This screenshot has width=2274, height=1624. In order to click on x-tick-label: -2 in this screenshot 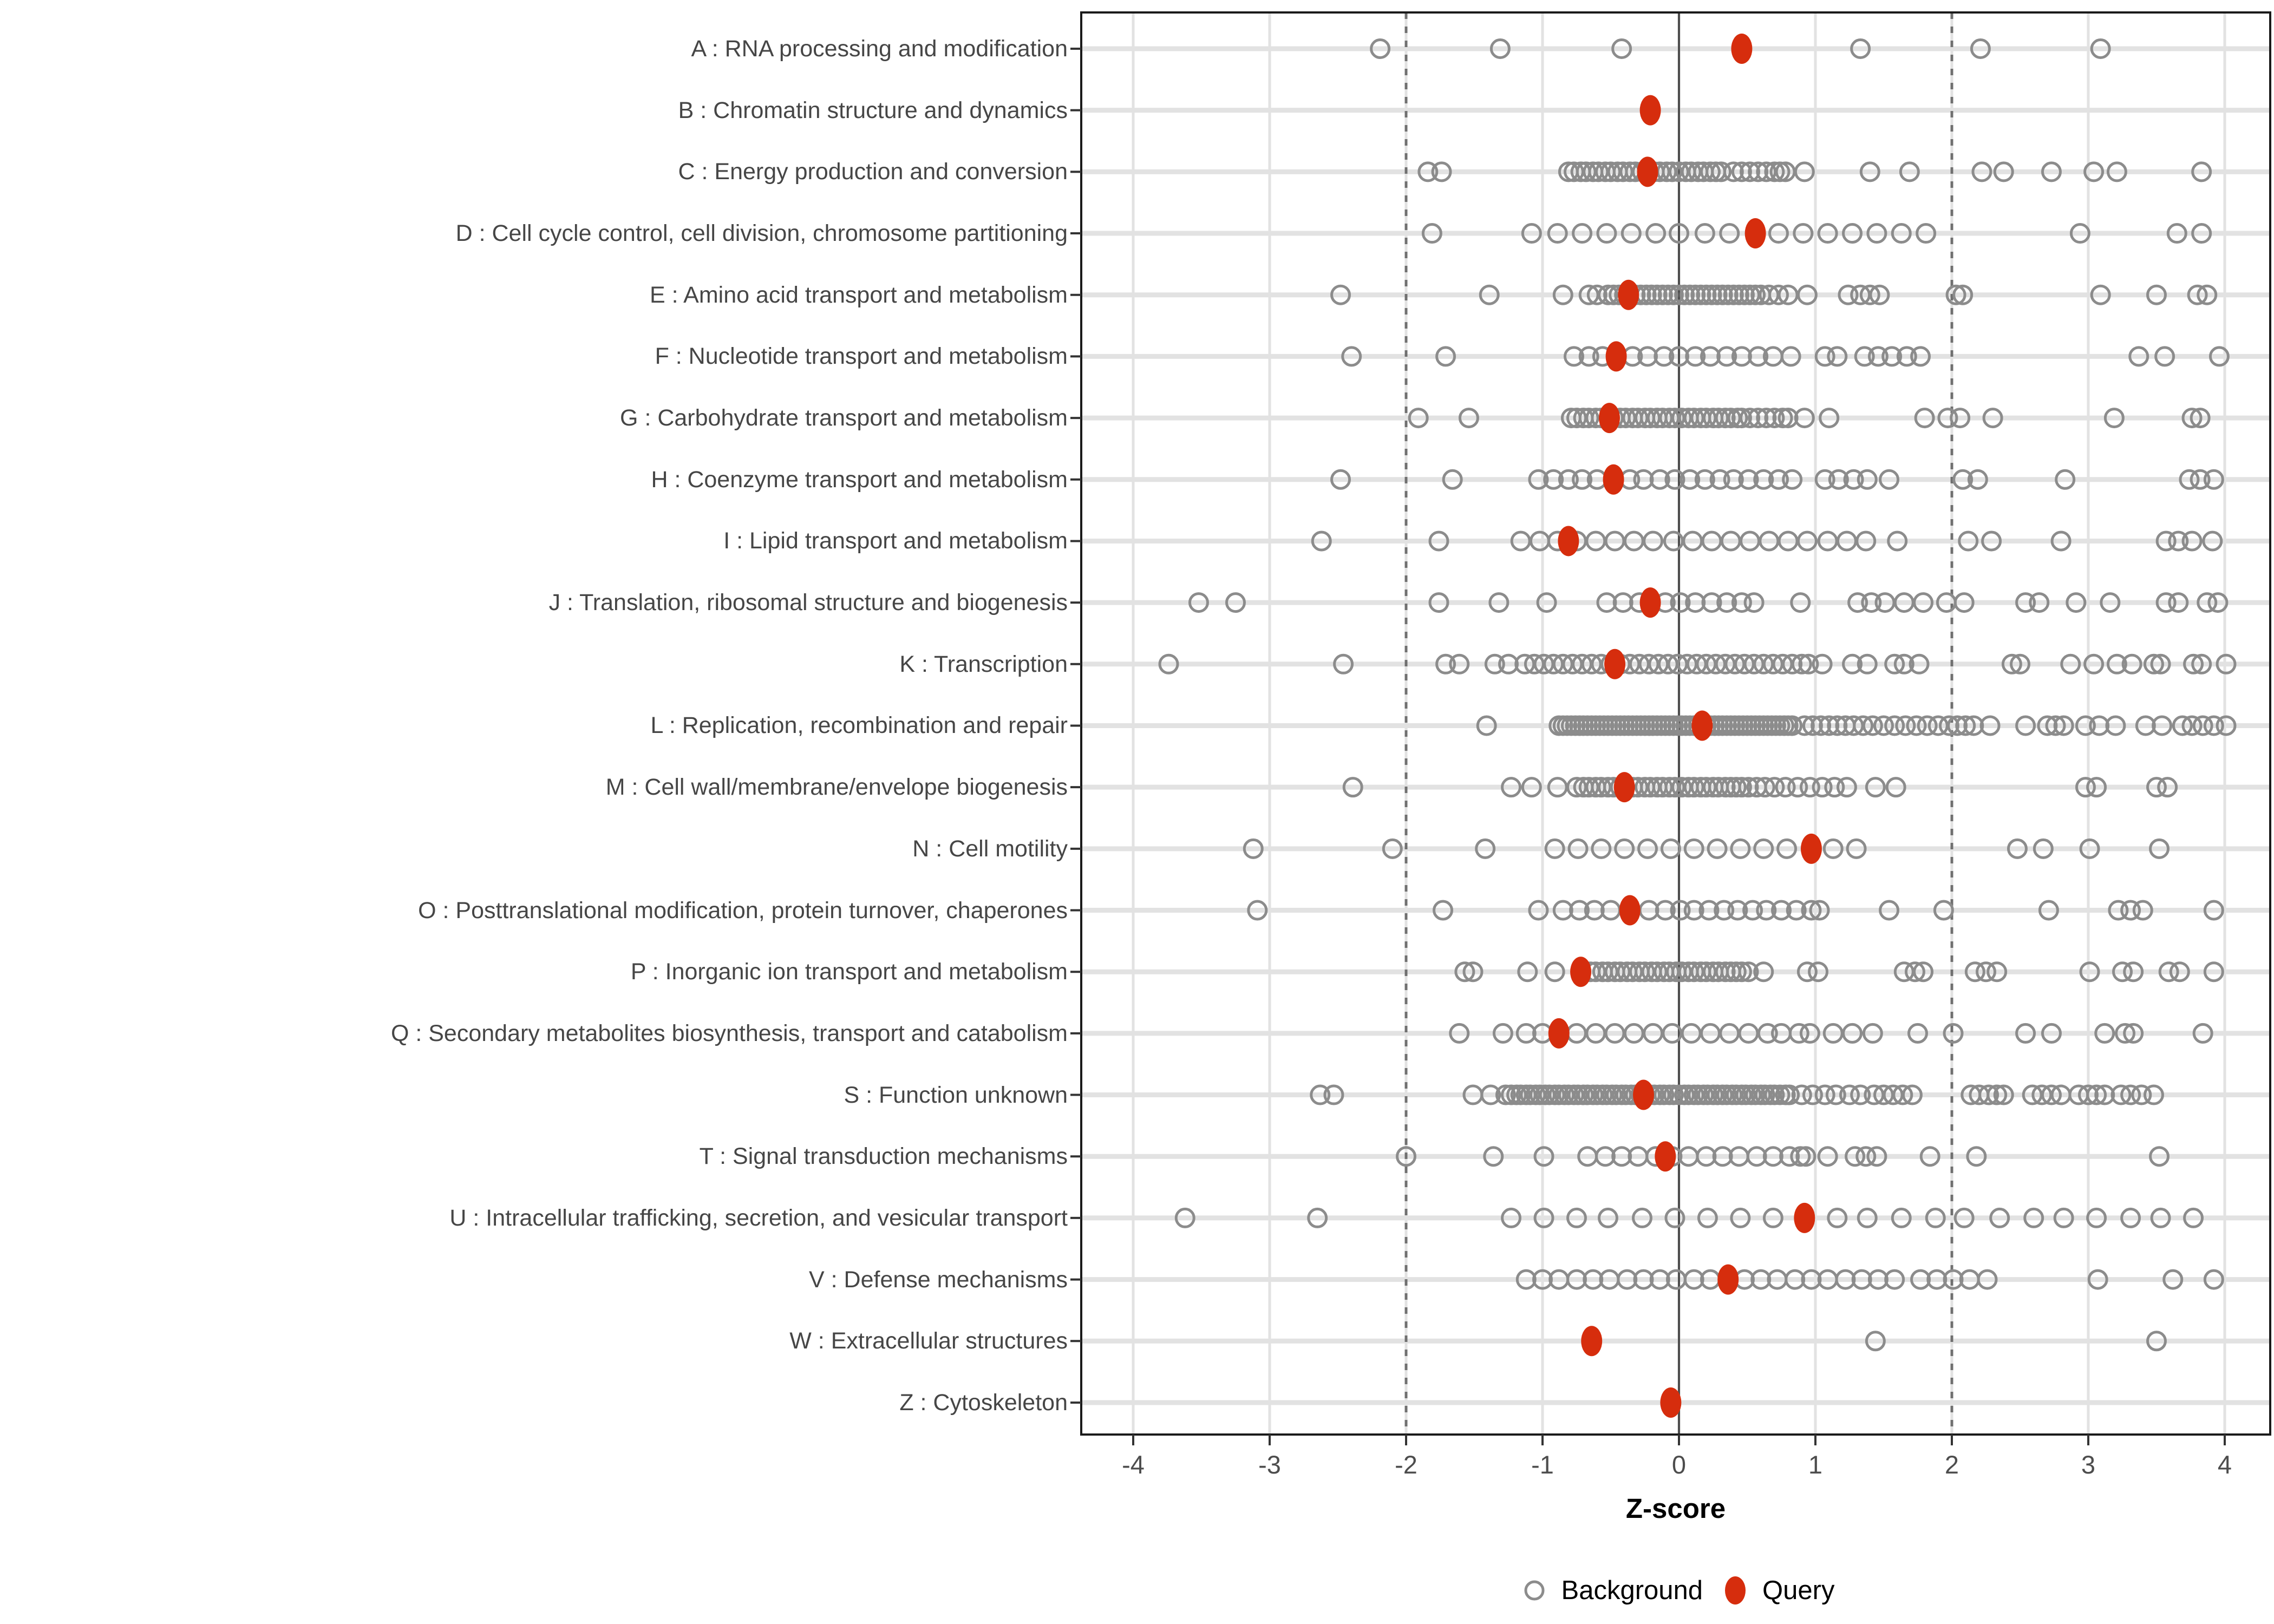, I will do `click(1406, 1465)`.